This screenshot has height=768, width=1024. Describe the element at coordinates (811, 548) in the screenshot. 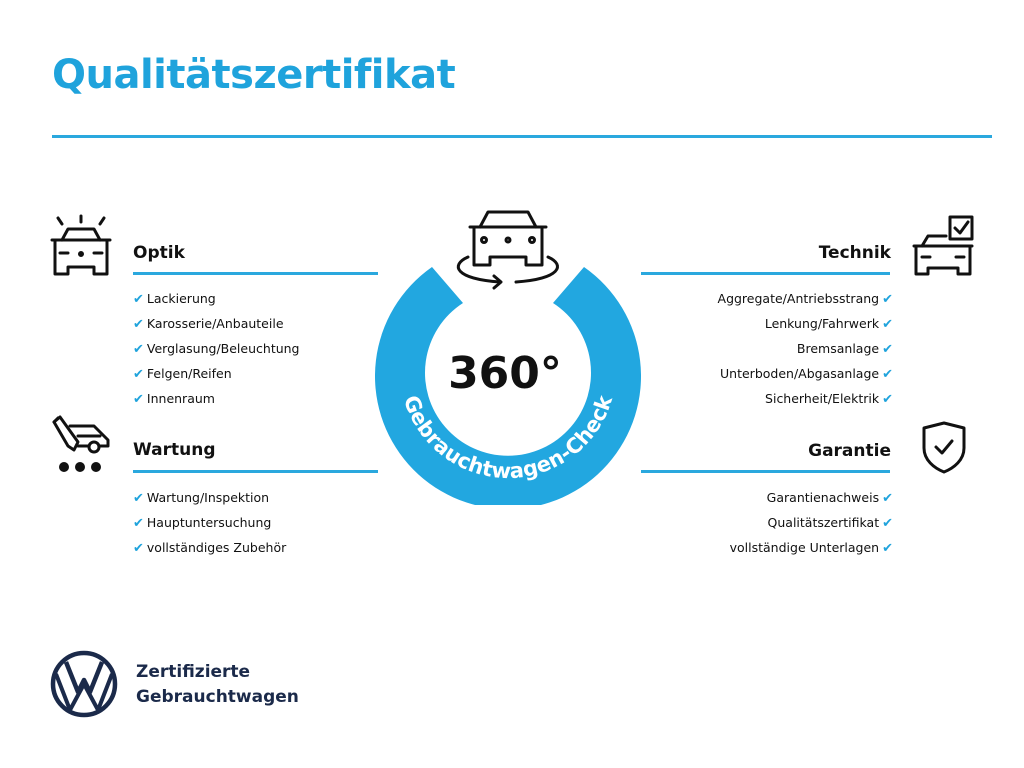

I see `list-item: vollständige Unterlagen ✔` at that location.